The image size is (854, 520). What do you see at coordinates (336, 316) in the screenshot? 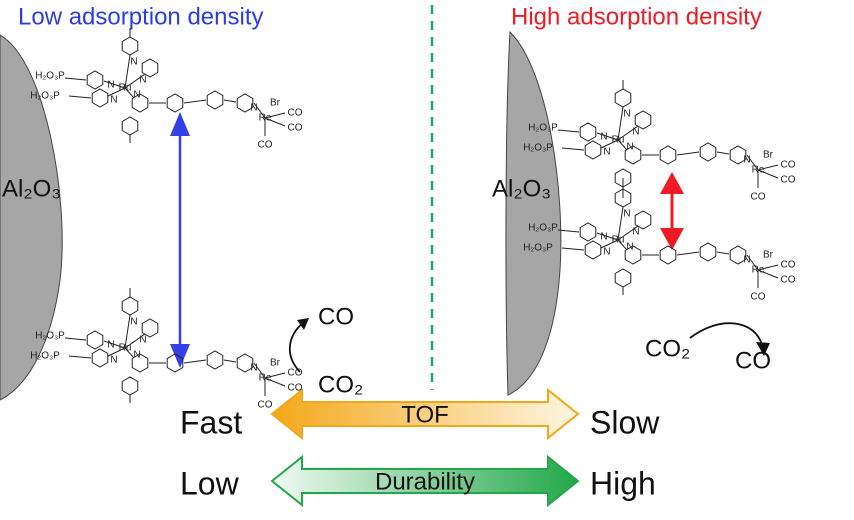
I see `product: CO` at bounding box center [336, 316].